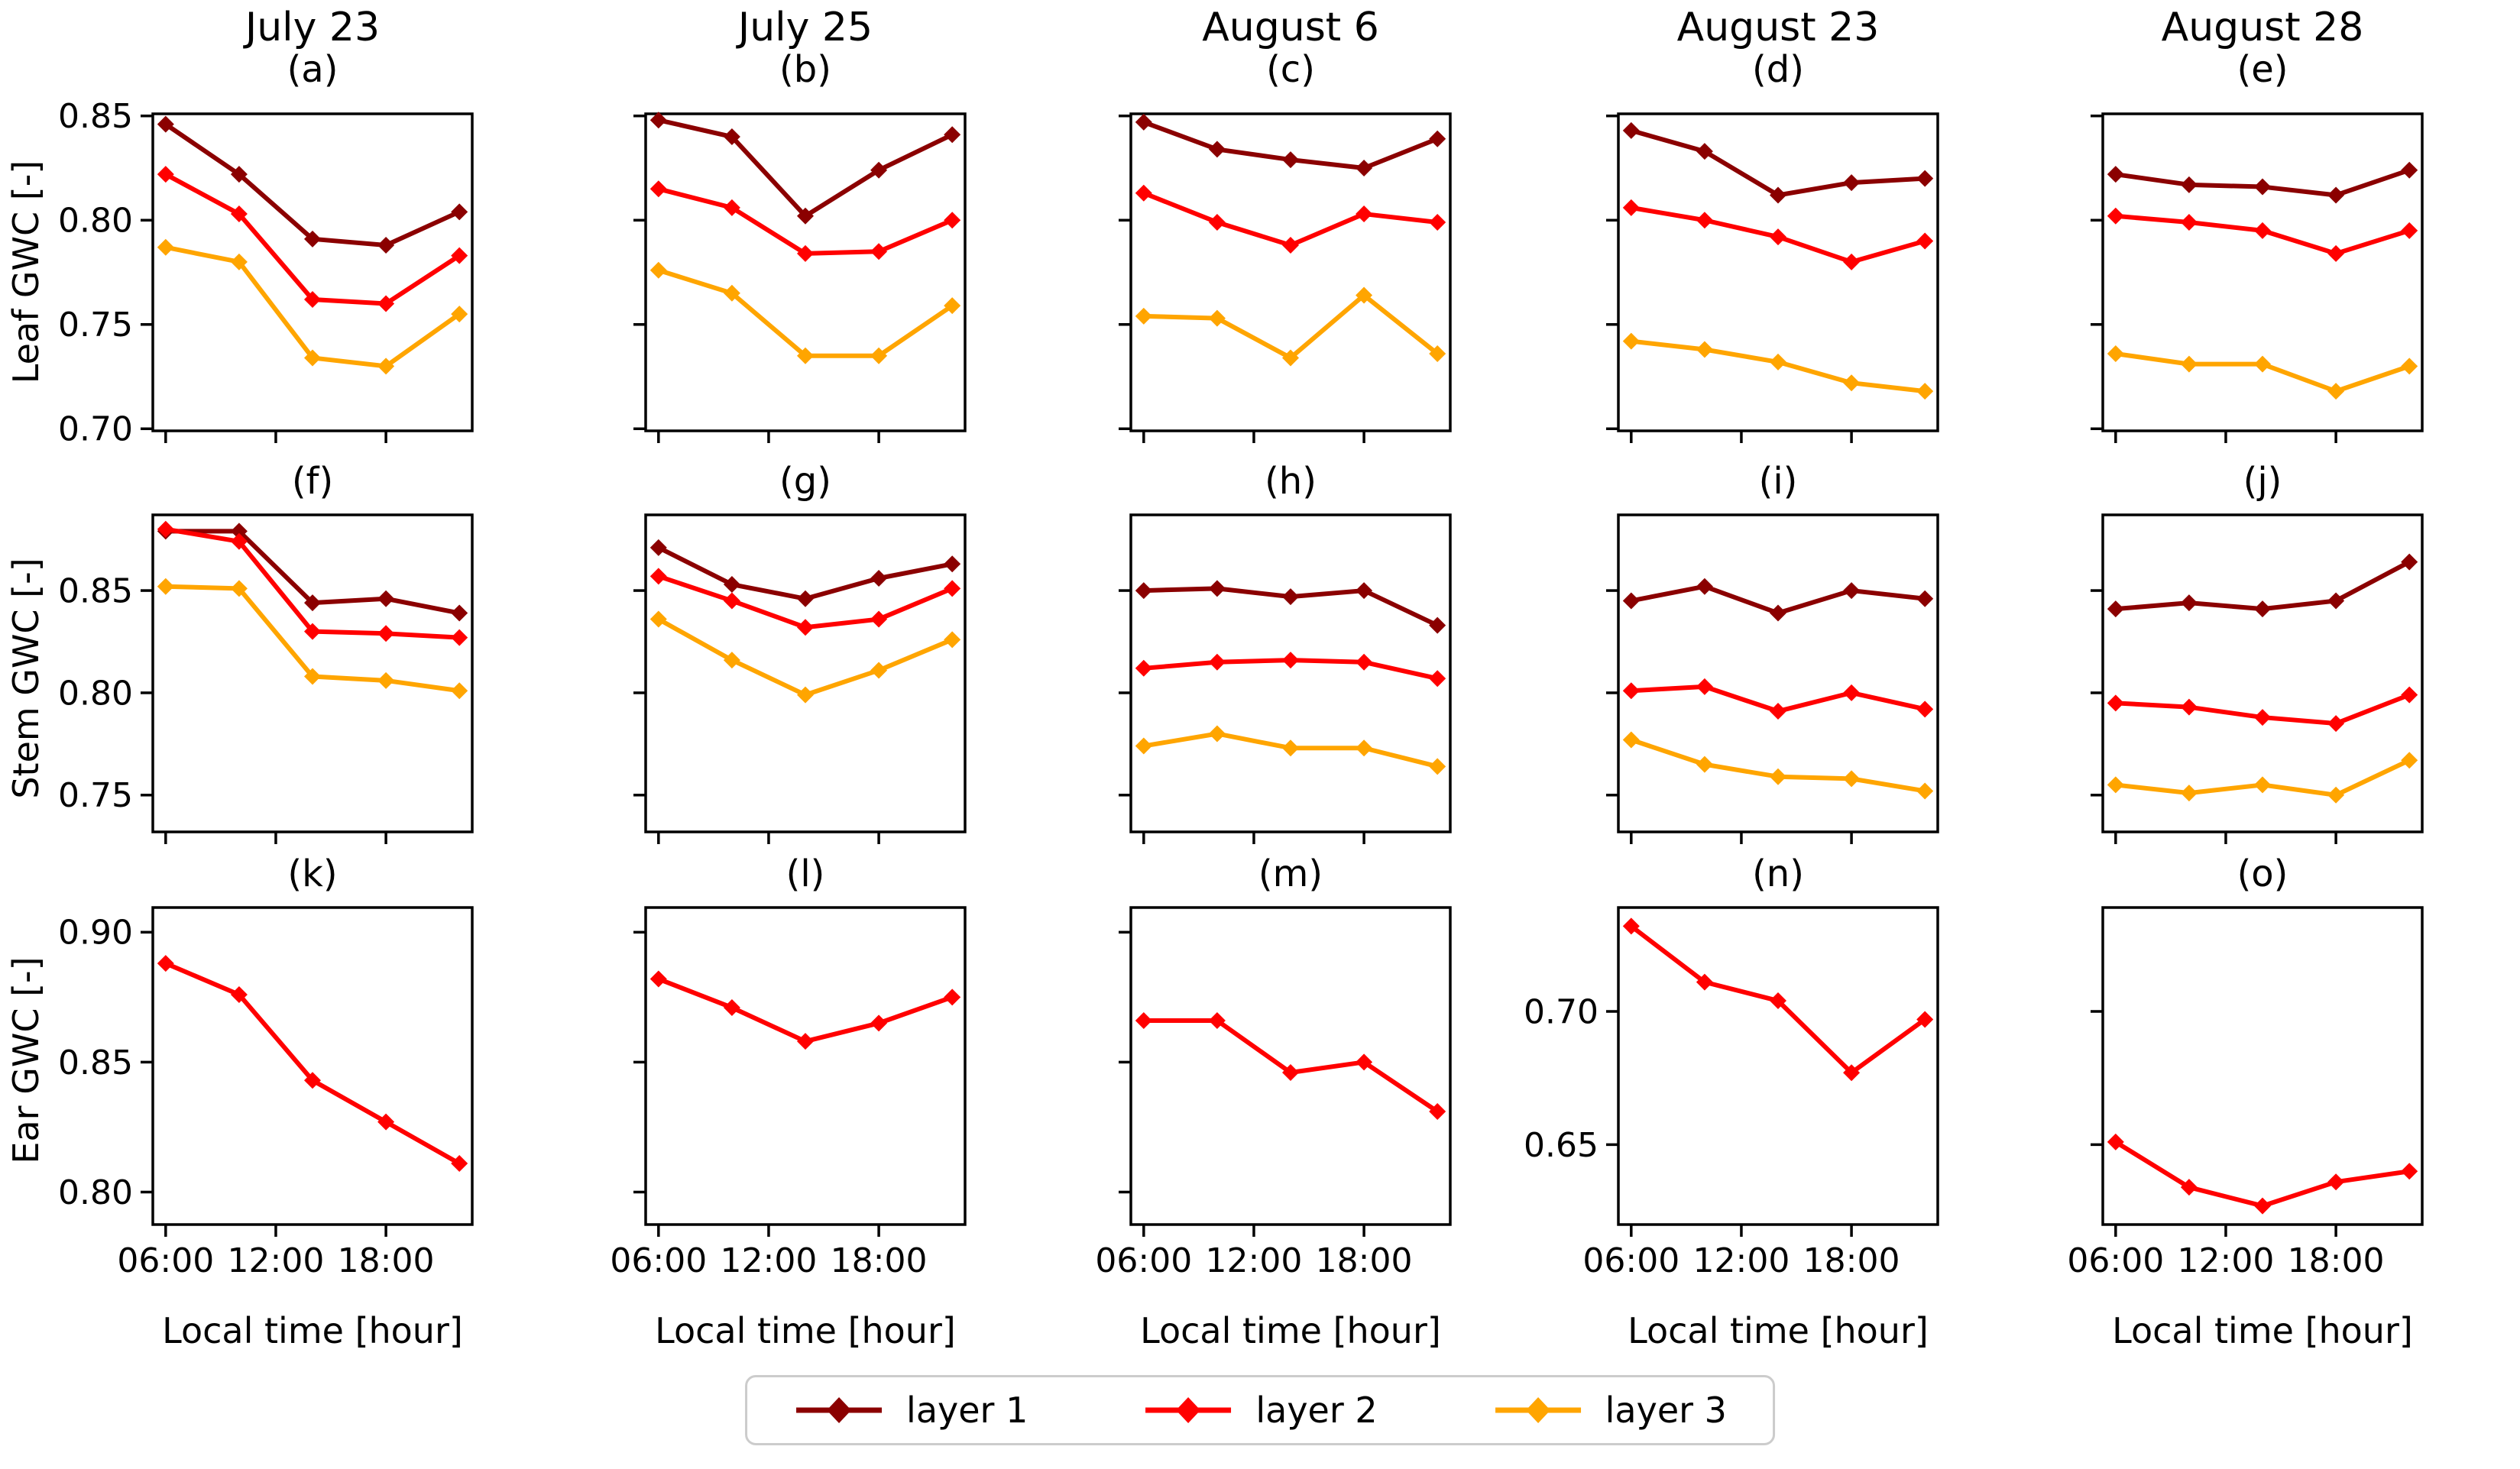 The width and height of the screenshot is (2520, 1469). Describe the element at coordinates (1772, 678) in the screenshot. I see `subplot-i` at that location.